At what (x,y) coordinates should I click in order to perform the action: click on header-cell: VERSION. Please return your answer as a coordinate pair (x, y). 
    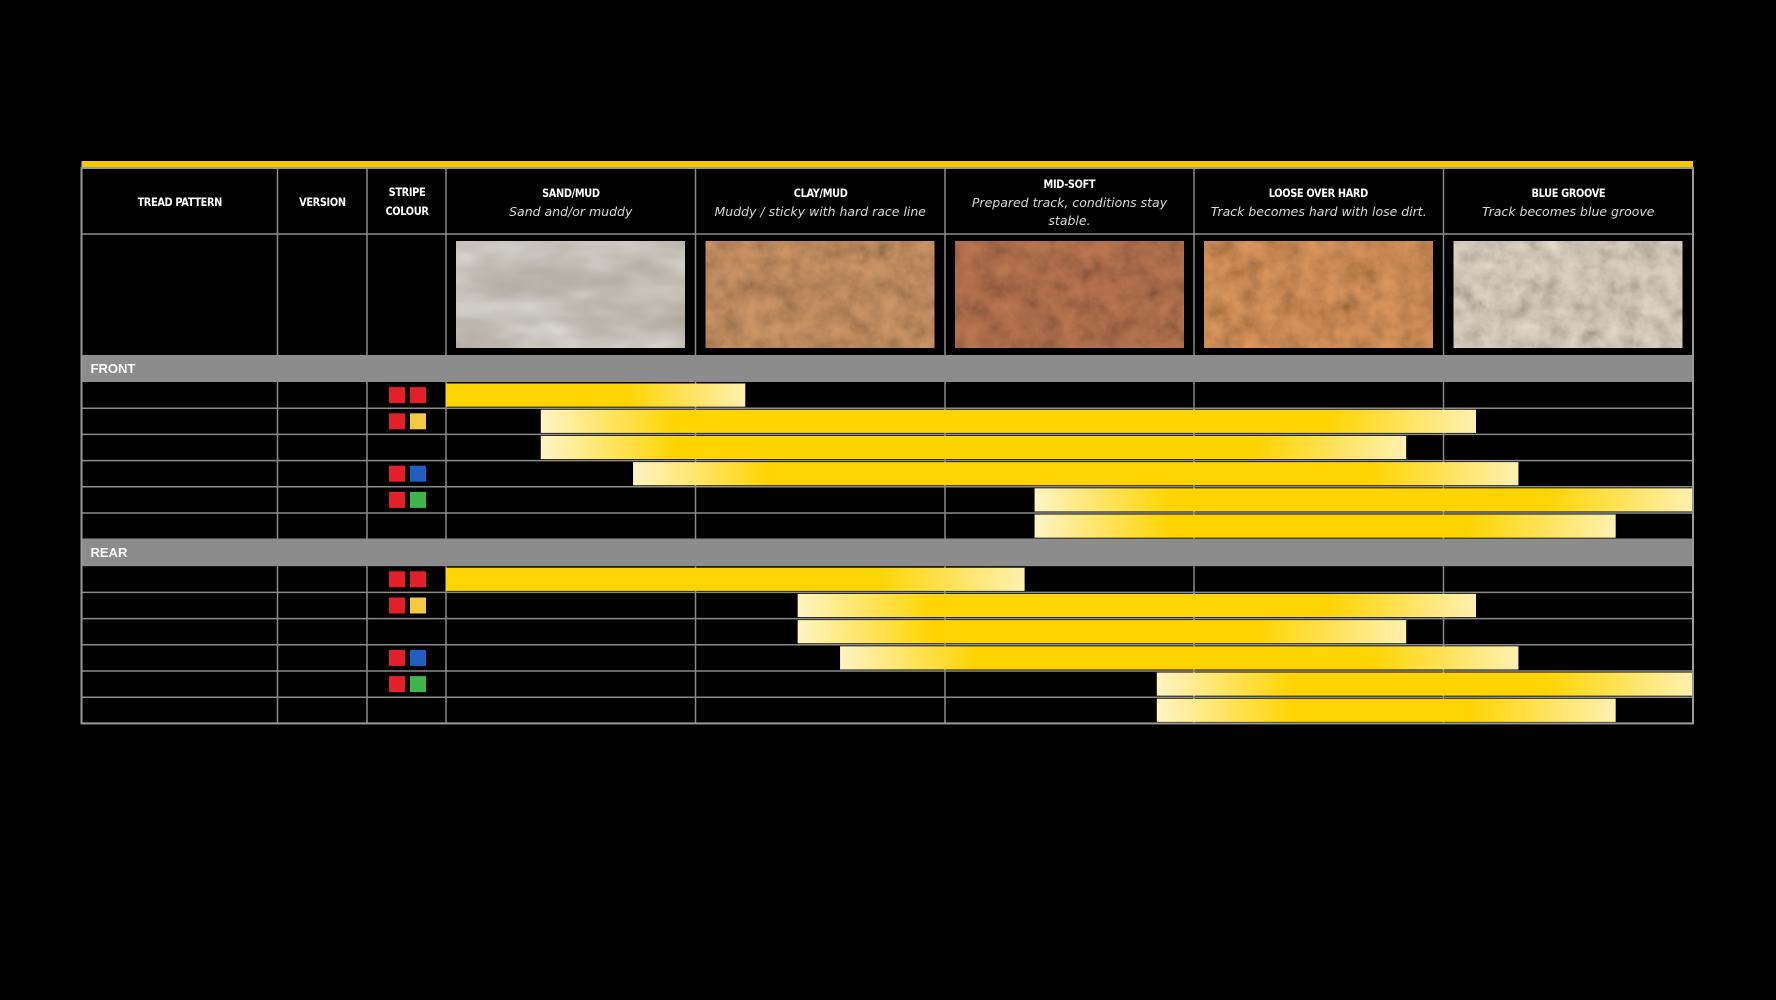
    Looking at the image, I should click on (323, 202).